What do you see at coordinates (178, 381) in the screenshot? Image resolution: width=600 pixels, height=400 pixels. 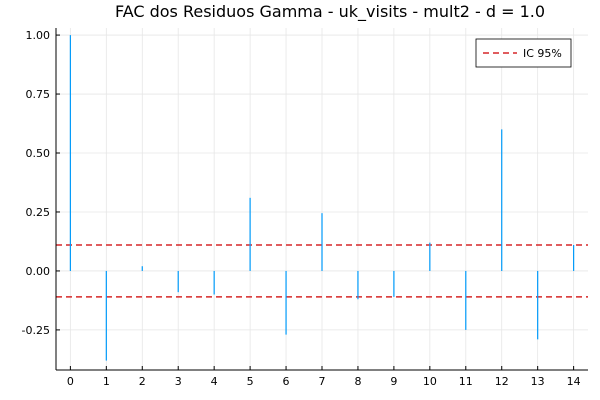 I see `x-tick-label: 3` at bounding box center [178, 381].